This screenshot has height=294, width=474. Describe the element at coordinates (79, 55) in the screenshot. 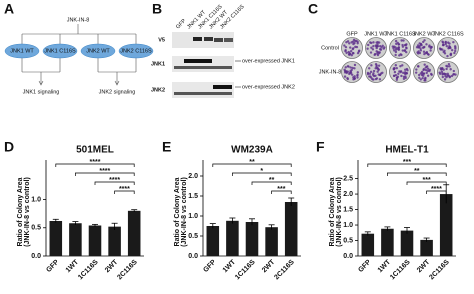

I see `diagram` at that location.